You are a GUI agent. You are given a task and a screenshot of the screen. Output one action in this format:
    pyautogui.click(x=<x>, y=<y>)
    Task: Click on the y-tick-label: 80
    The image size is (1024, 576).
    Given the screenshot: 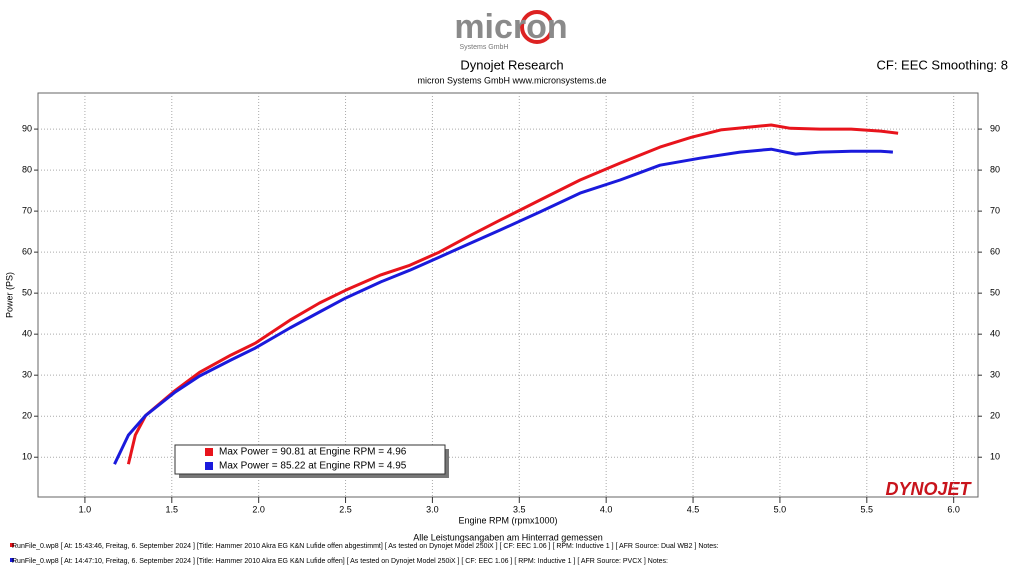 What is the action you would take?
    pyautogui.click(x=27, y=169)
    